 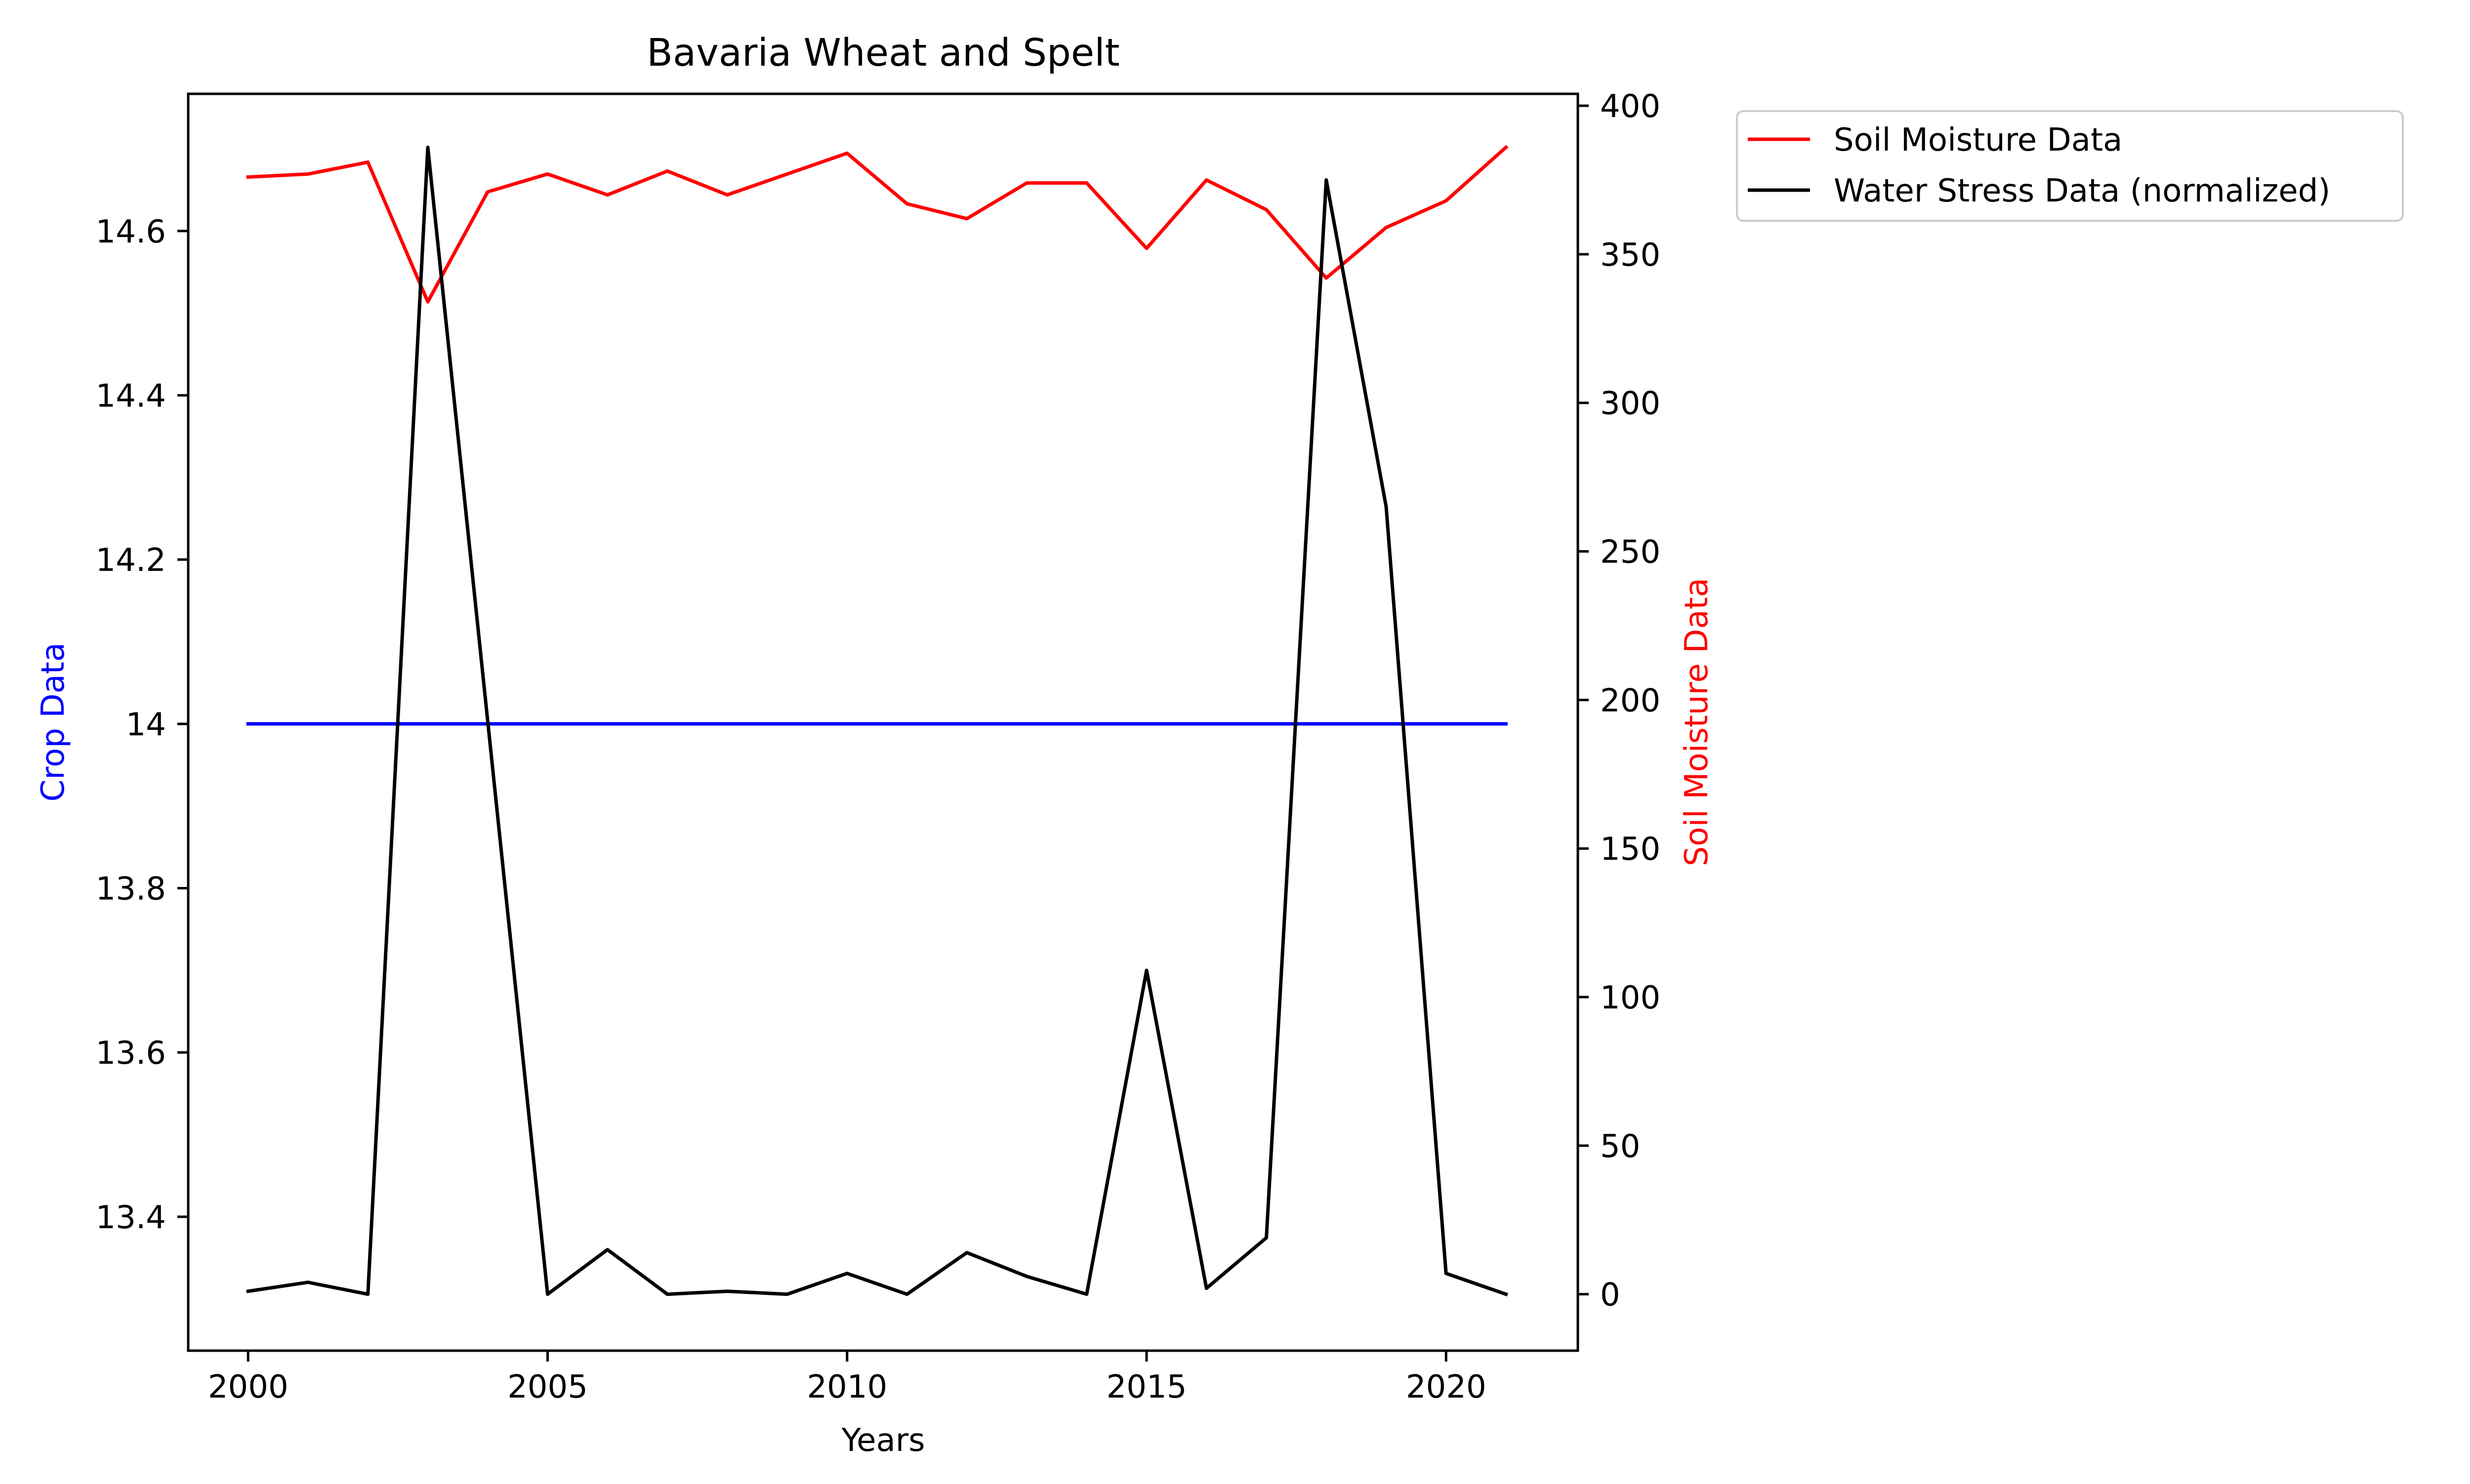 What do you see at coordinates (1630, 256) in the screenshot?
I see `y-right-tick-label: 350` at bounding box center [1630, 256].